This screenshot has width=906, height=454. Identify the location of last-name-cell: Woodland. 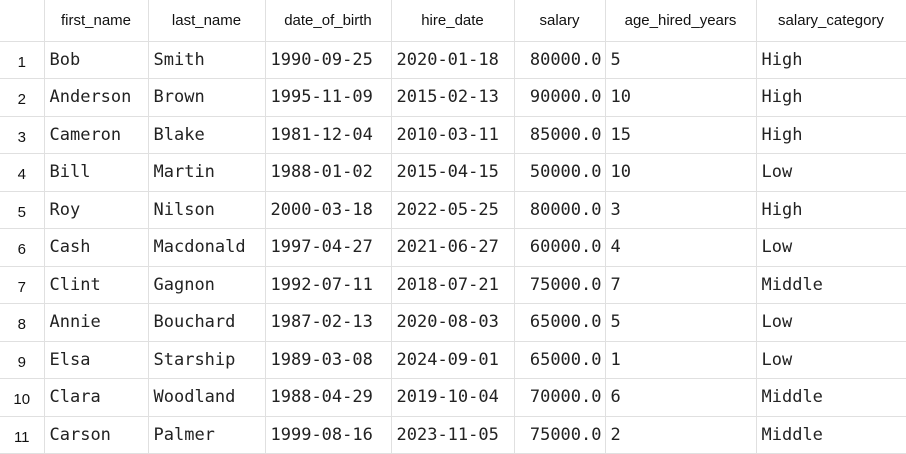
(207, 397).